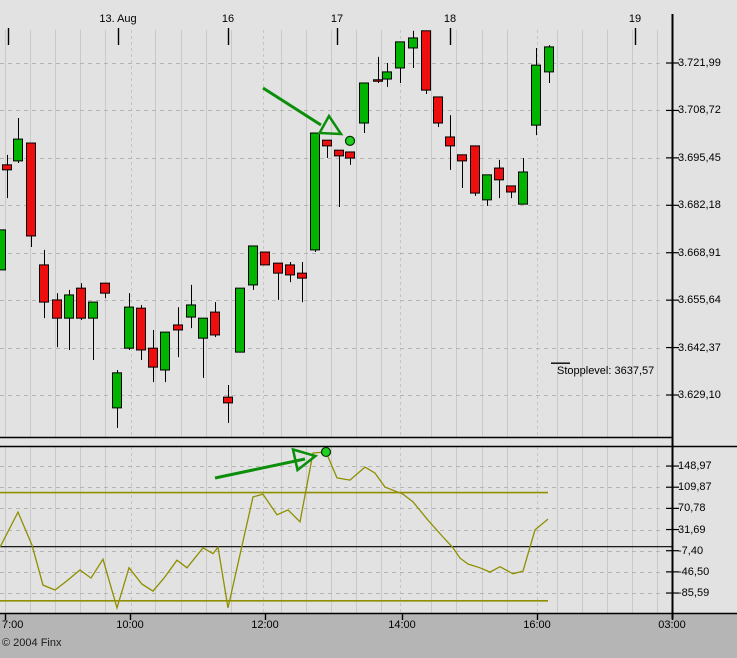 The image size is (737, 658). I want to click on date-tick-label: 16, so click(228, 19).